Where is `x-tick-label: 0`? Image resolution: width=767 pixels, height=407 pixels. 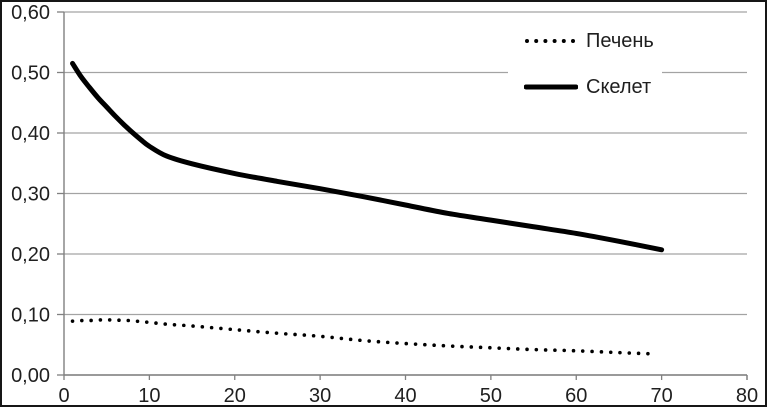
x-tick-label: 0 is located at coordinates (63, 396).